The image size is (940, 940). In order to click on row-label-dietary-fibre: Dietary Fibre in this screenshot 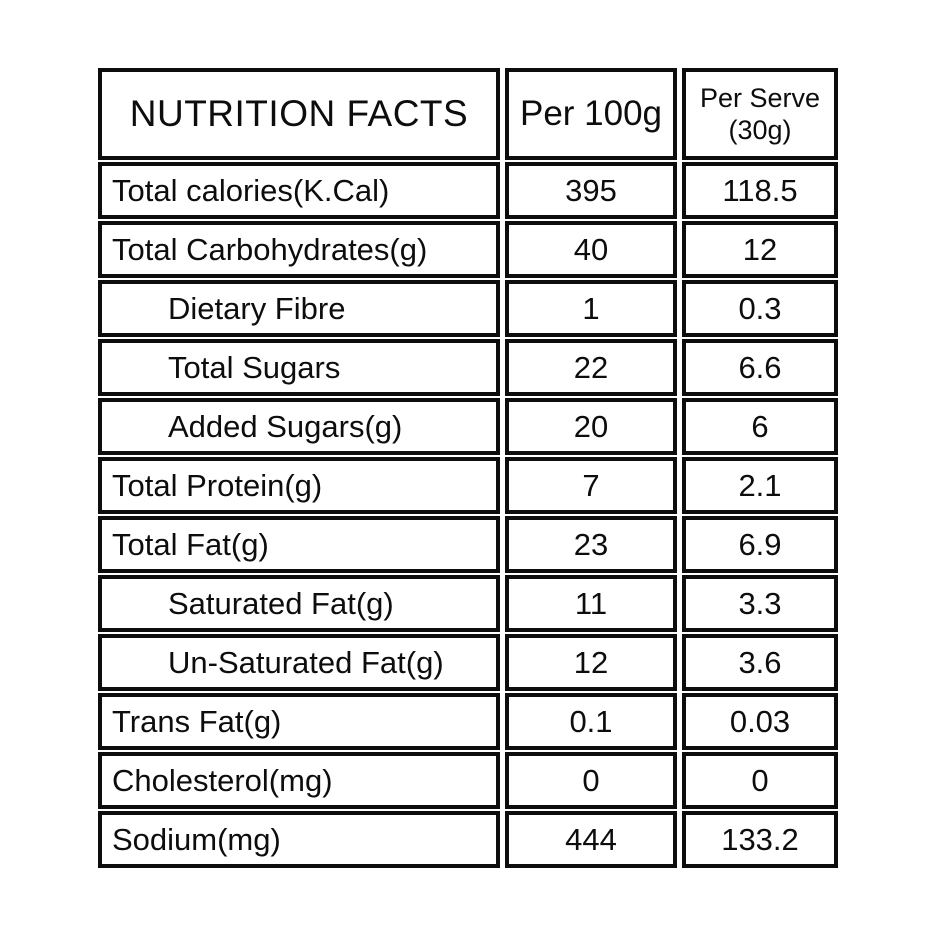, I will do `click(299, 308)`.